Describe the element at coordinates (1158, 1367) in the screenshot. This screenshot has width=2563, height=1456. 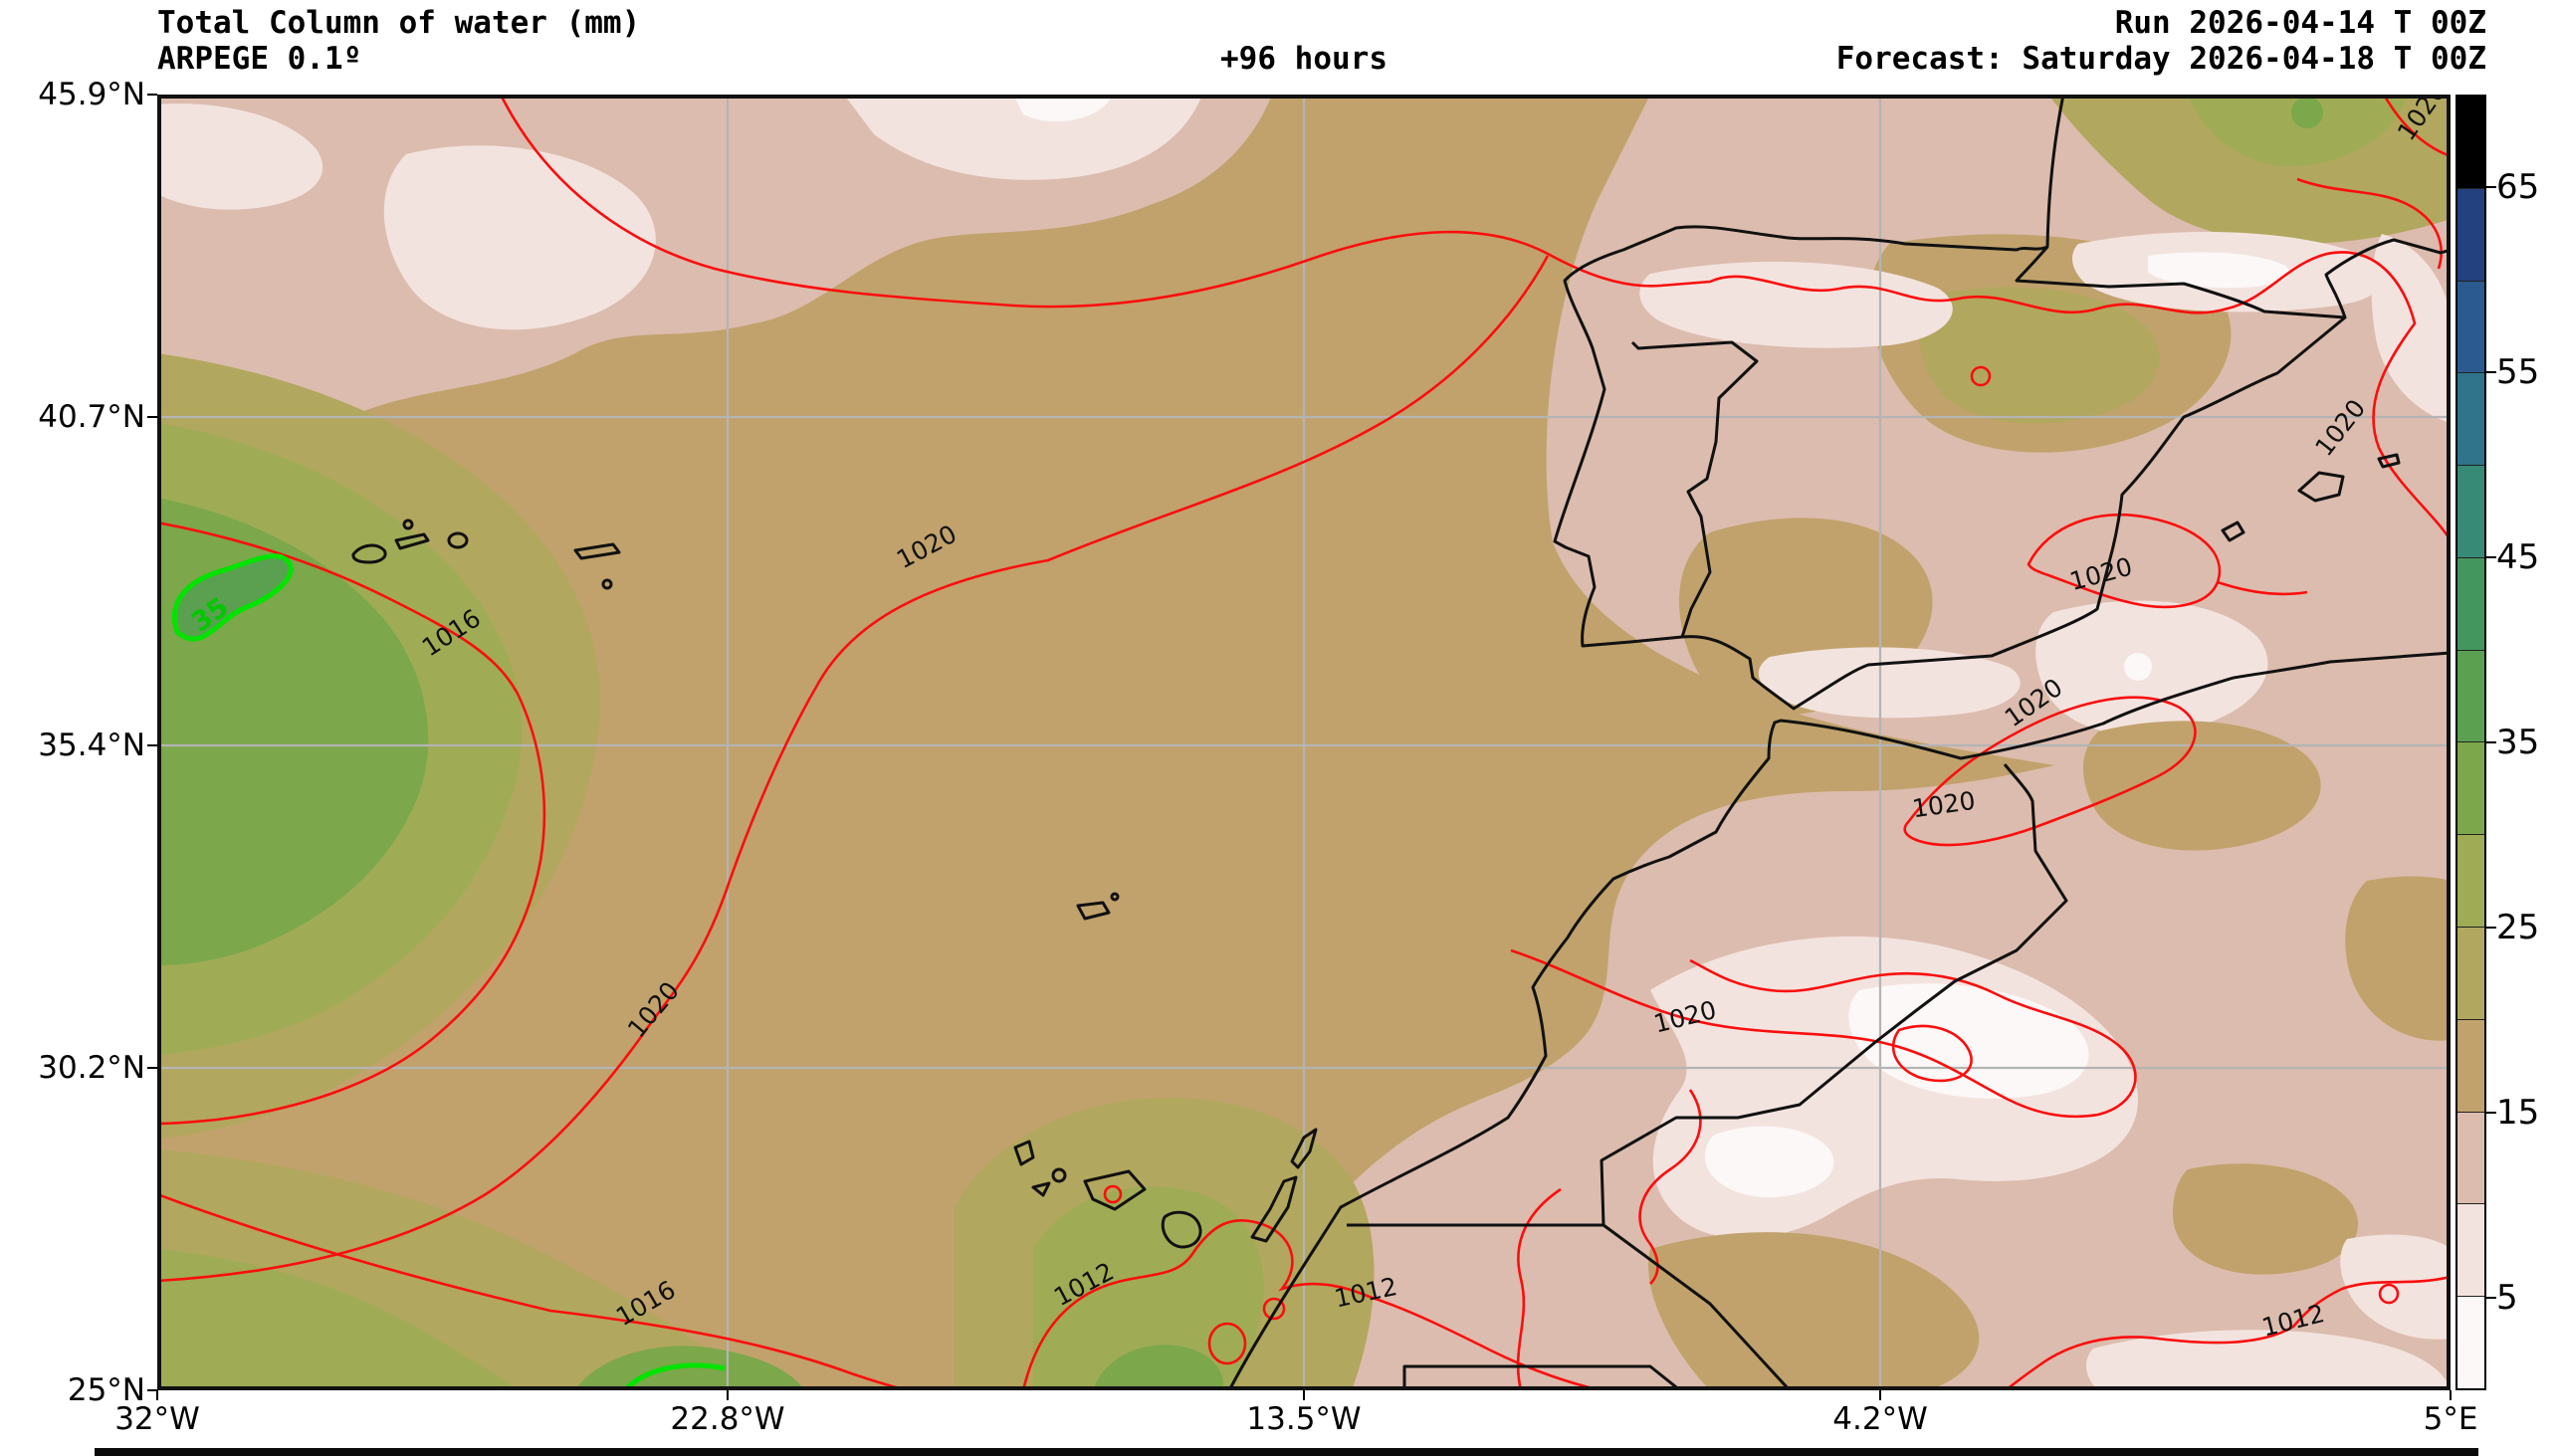
I see `fill-green-canaries` at that location.